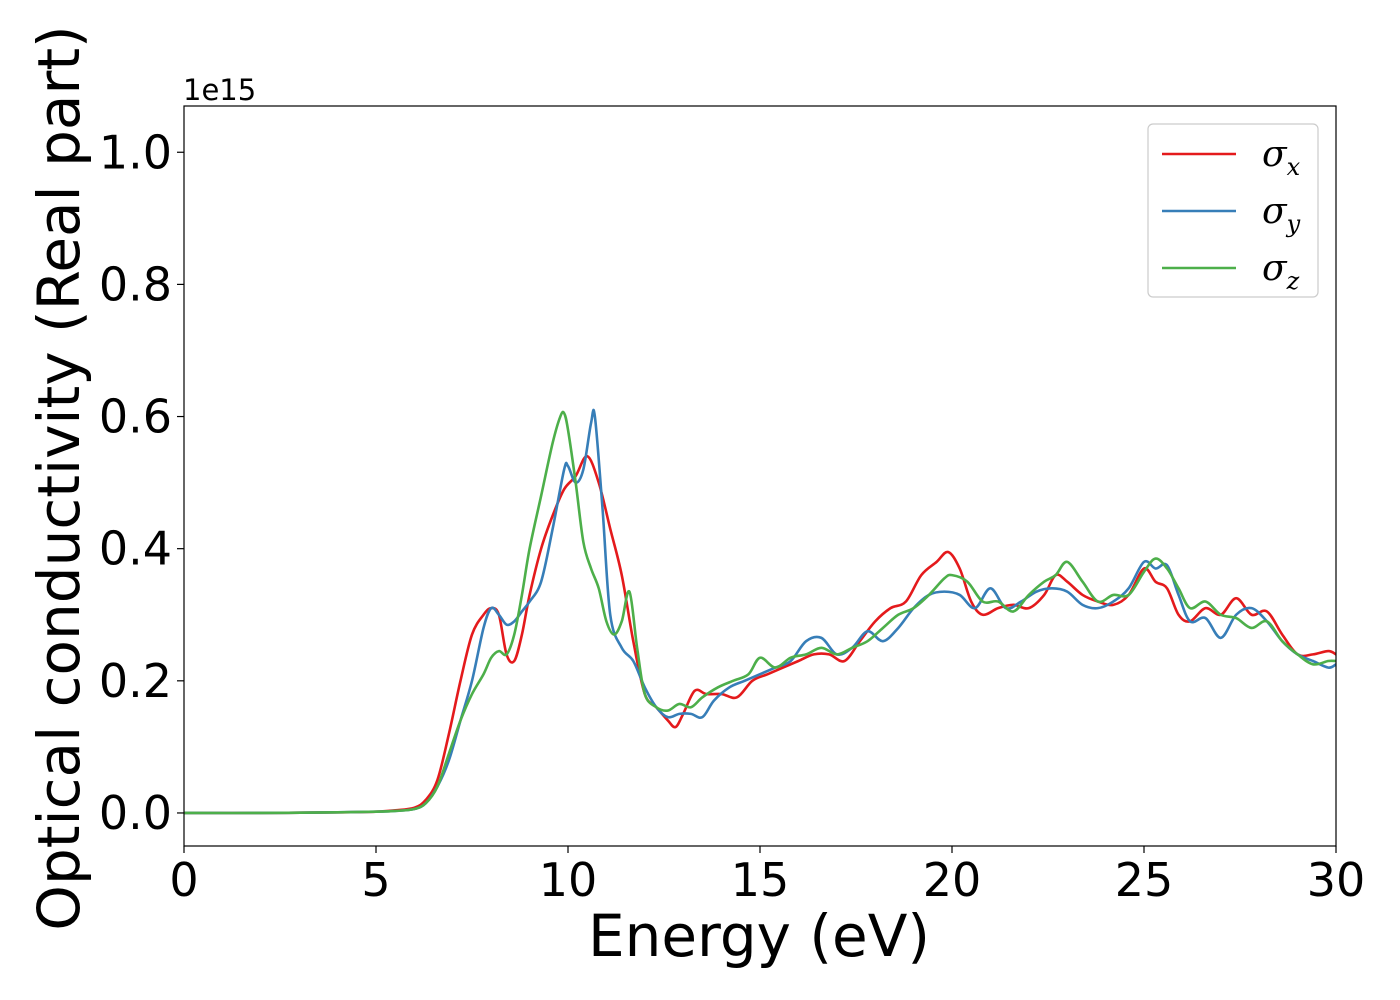 The width and height of the screenshot is (1400, 1000). What do you see at coordinates (141, 482) in the screenshot?
I see `y-axis-ticks: 0.0 0.2 0.4 0.6 0.8 1.0` at bounding box center [141, 482].